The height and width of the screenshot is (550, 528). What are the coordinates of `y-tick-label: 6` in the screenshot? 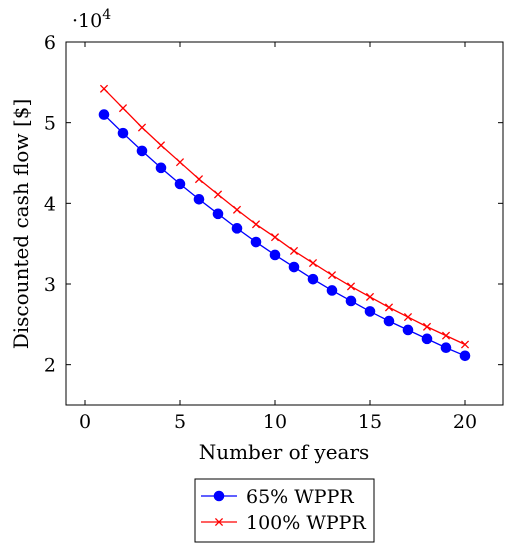 It's located at (50, 43).